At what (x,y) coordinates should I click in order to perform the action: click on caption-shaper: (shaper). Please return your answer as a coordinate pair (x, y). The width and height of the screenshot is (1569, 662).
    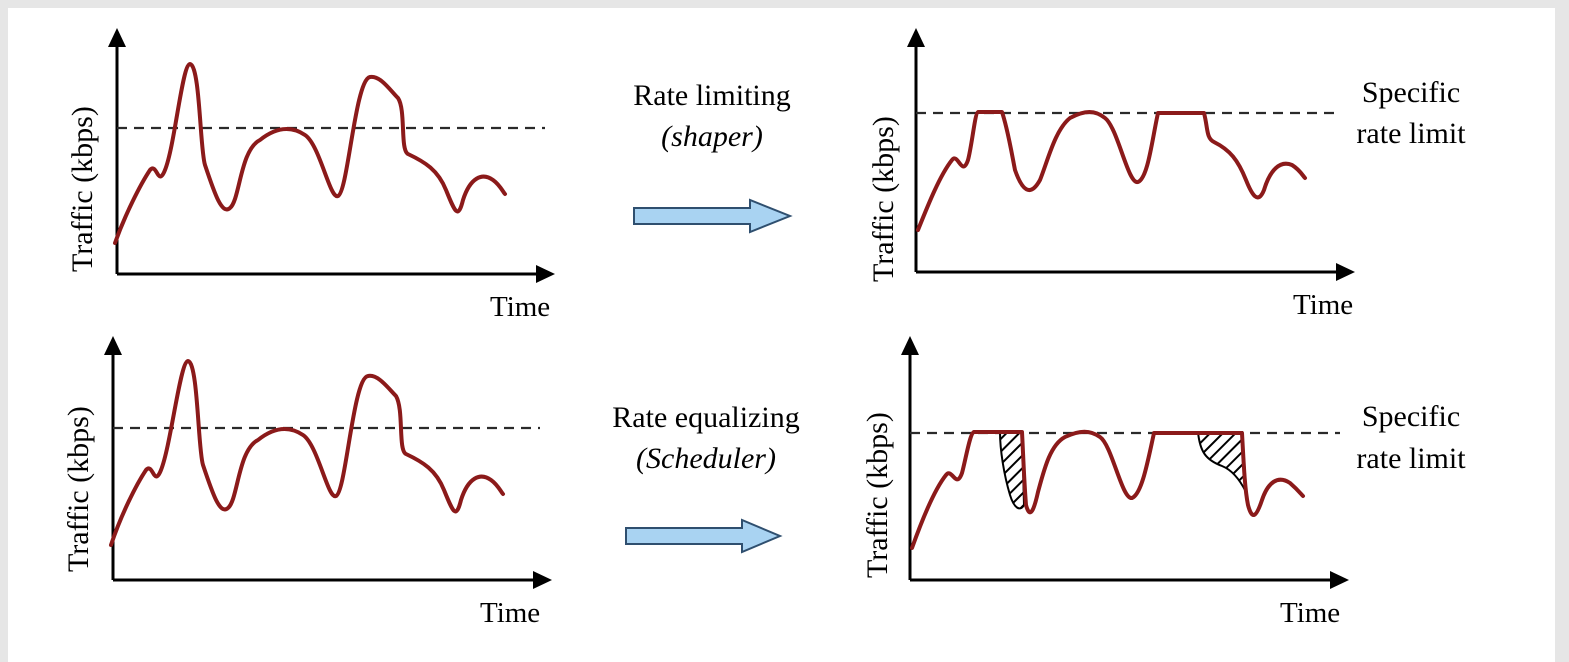
    Looking at the image, I should click on (712, 136).